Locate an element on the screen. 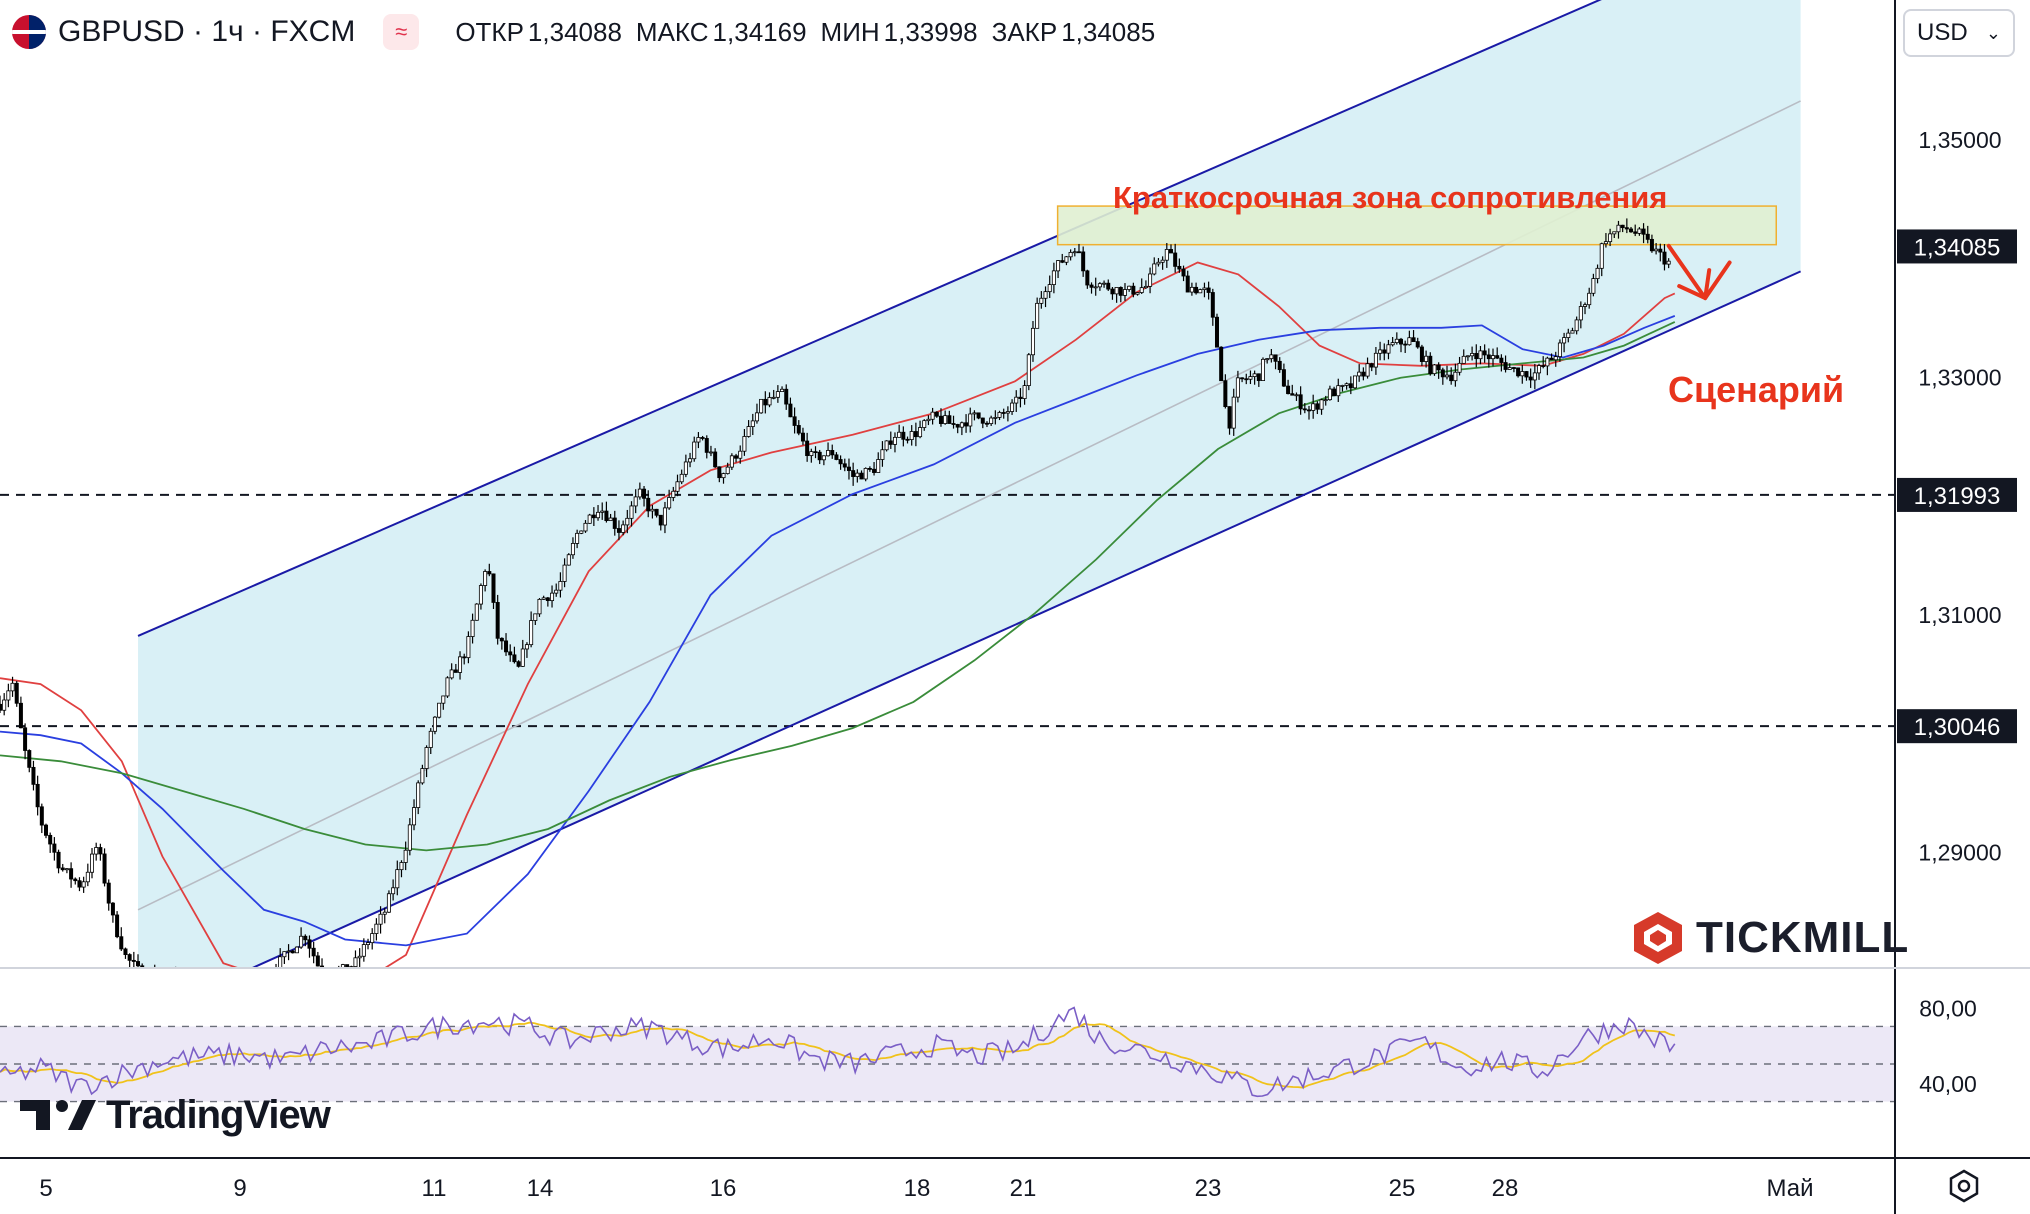 The image size is (2030, 1214). time-tick-label: 21 is located at coordinates (1023, 1188).